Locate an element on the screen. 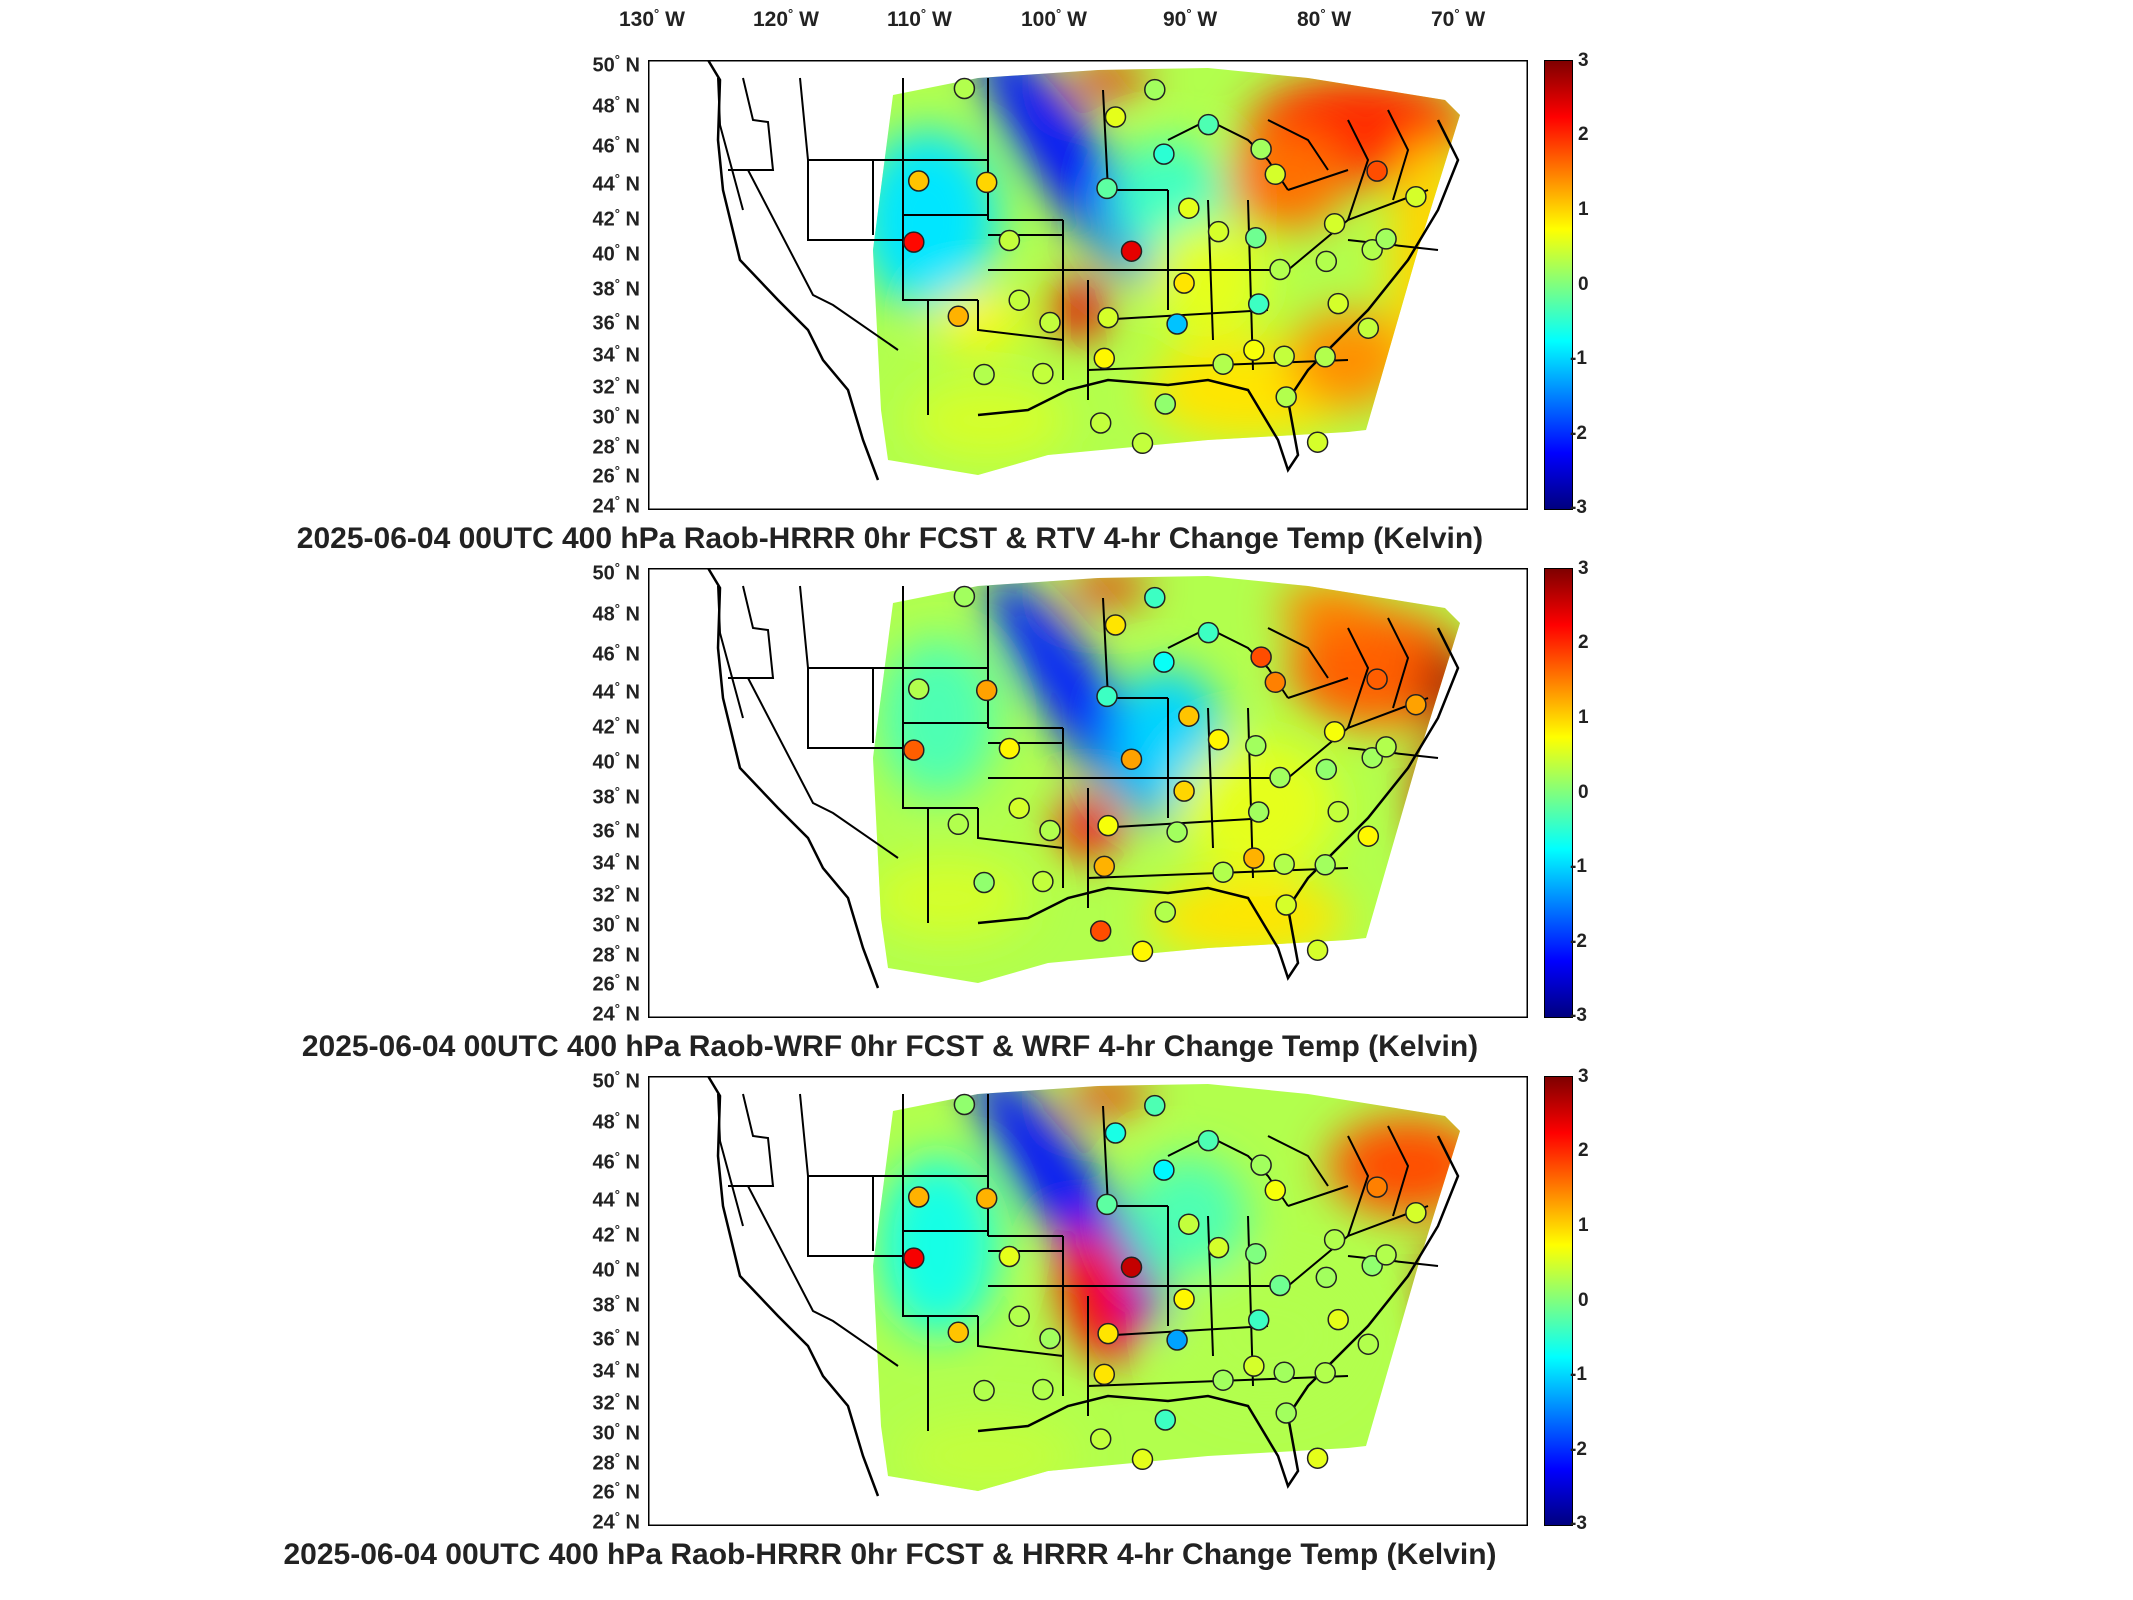 The image size is (2133, 1600). coastline-east is located at coordinates (1218, 804).